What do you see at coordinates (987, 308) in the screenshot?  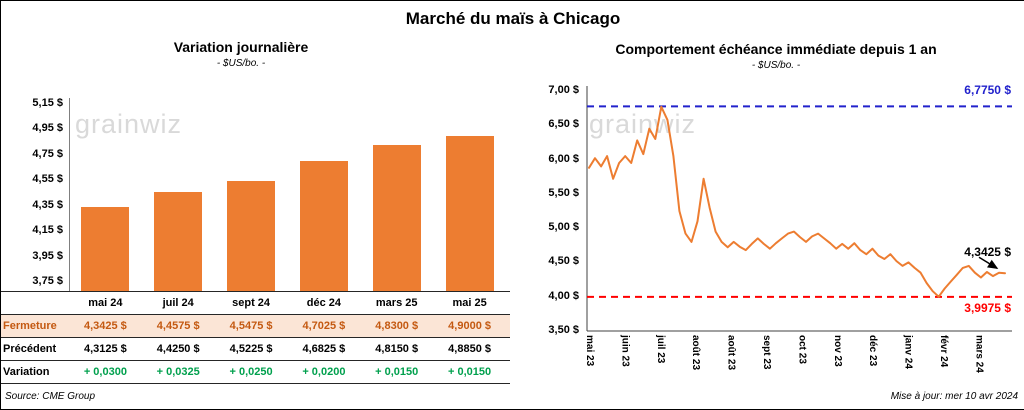 I see `low-line-label: 3,9975 $` at bounding box center [987, 308].